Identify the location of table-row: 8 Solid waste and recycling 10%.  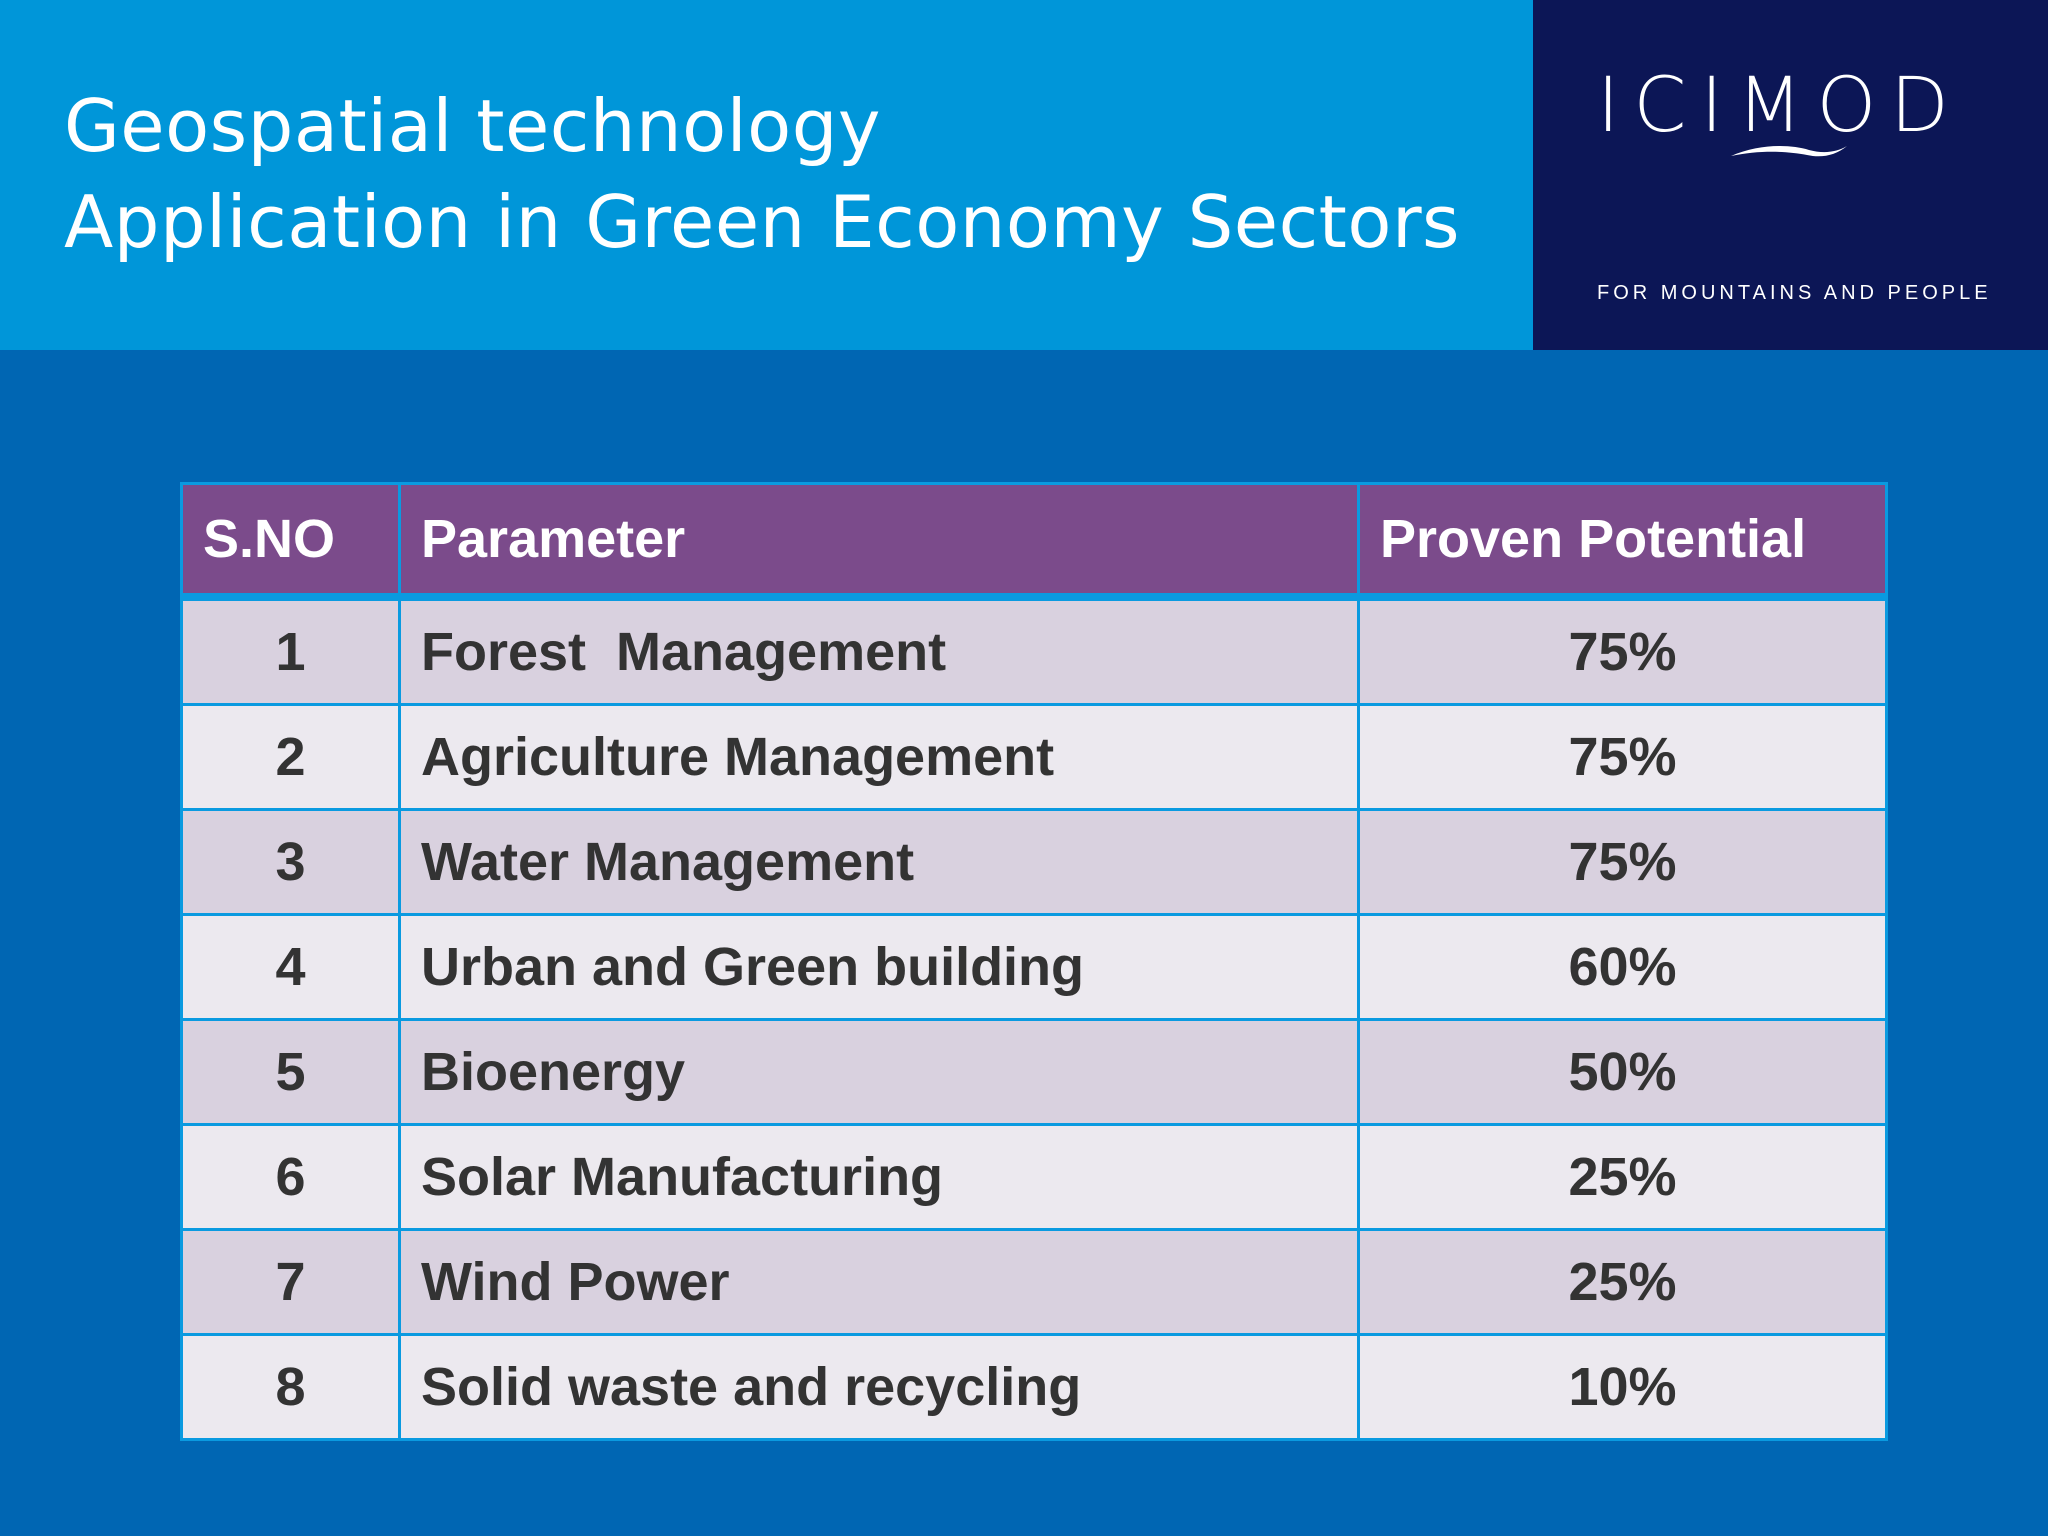
(1034, 1387).